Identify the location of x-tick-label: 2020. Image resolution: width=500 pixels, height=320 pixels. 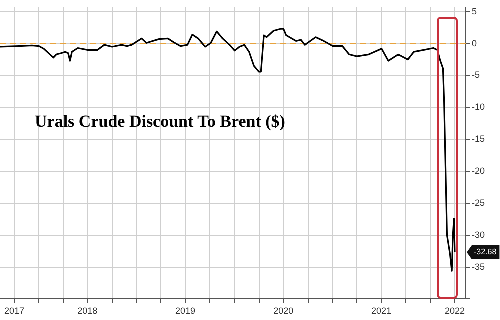
(284, 311).